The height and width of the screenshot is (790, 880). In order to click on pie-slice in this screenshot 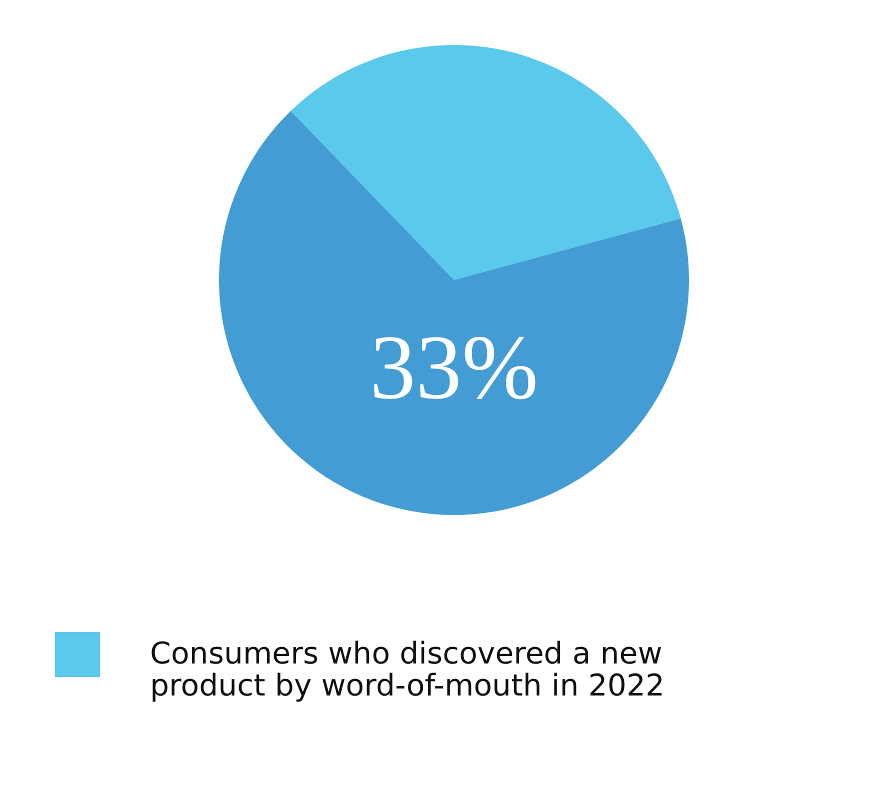, I will do `click(485, 162)`.